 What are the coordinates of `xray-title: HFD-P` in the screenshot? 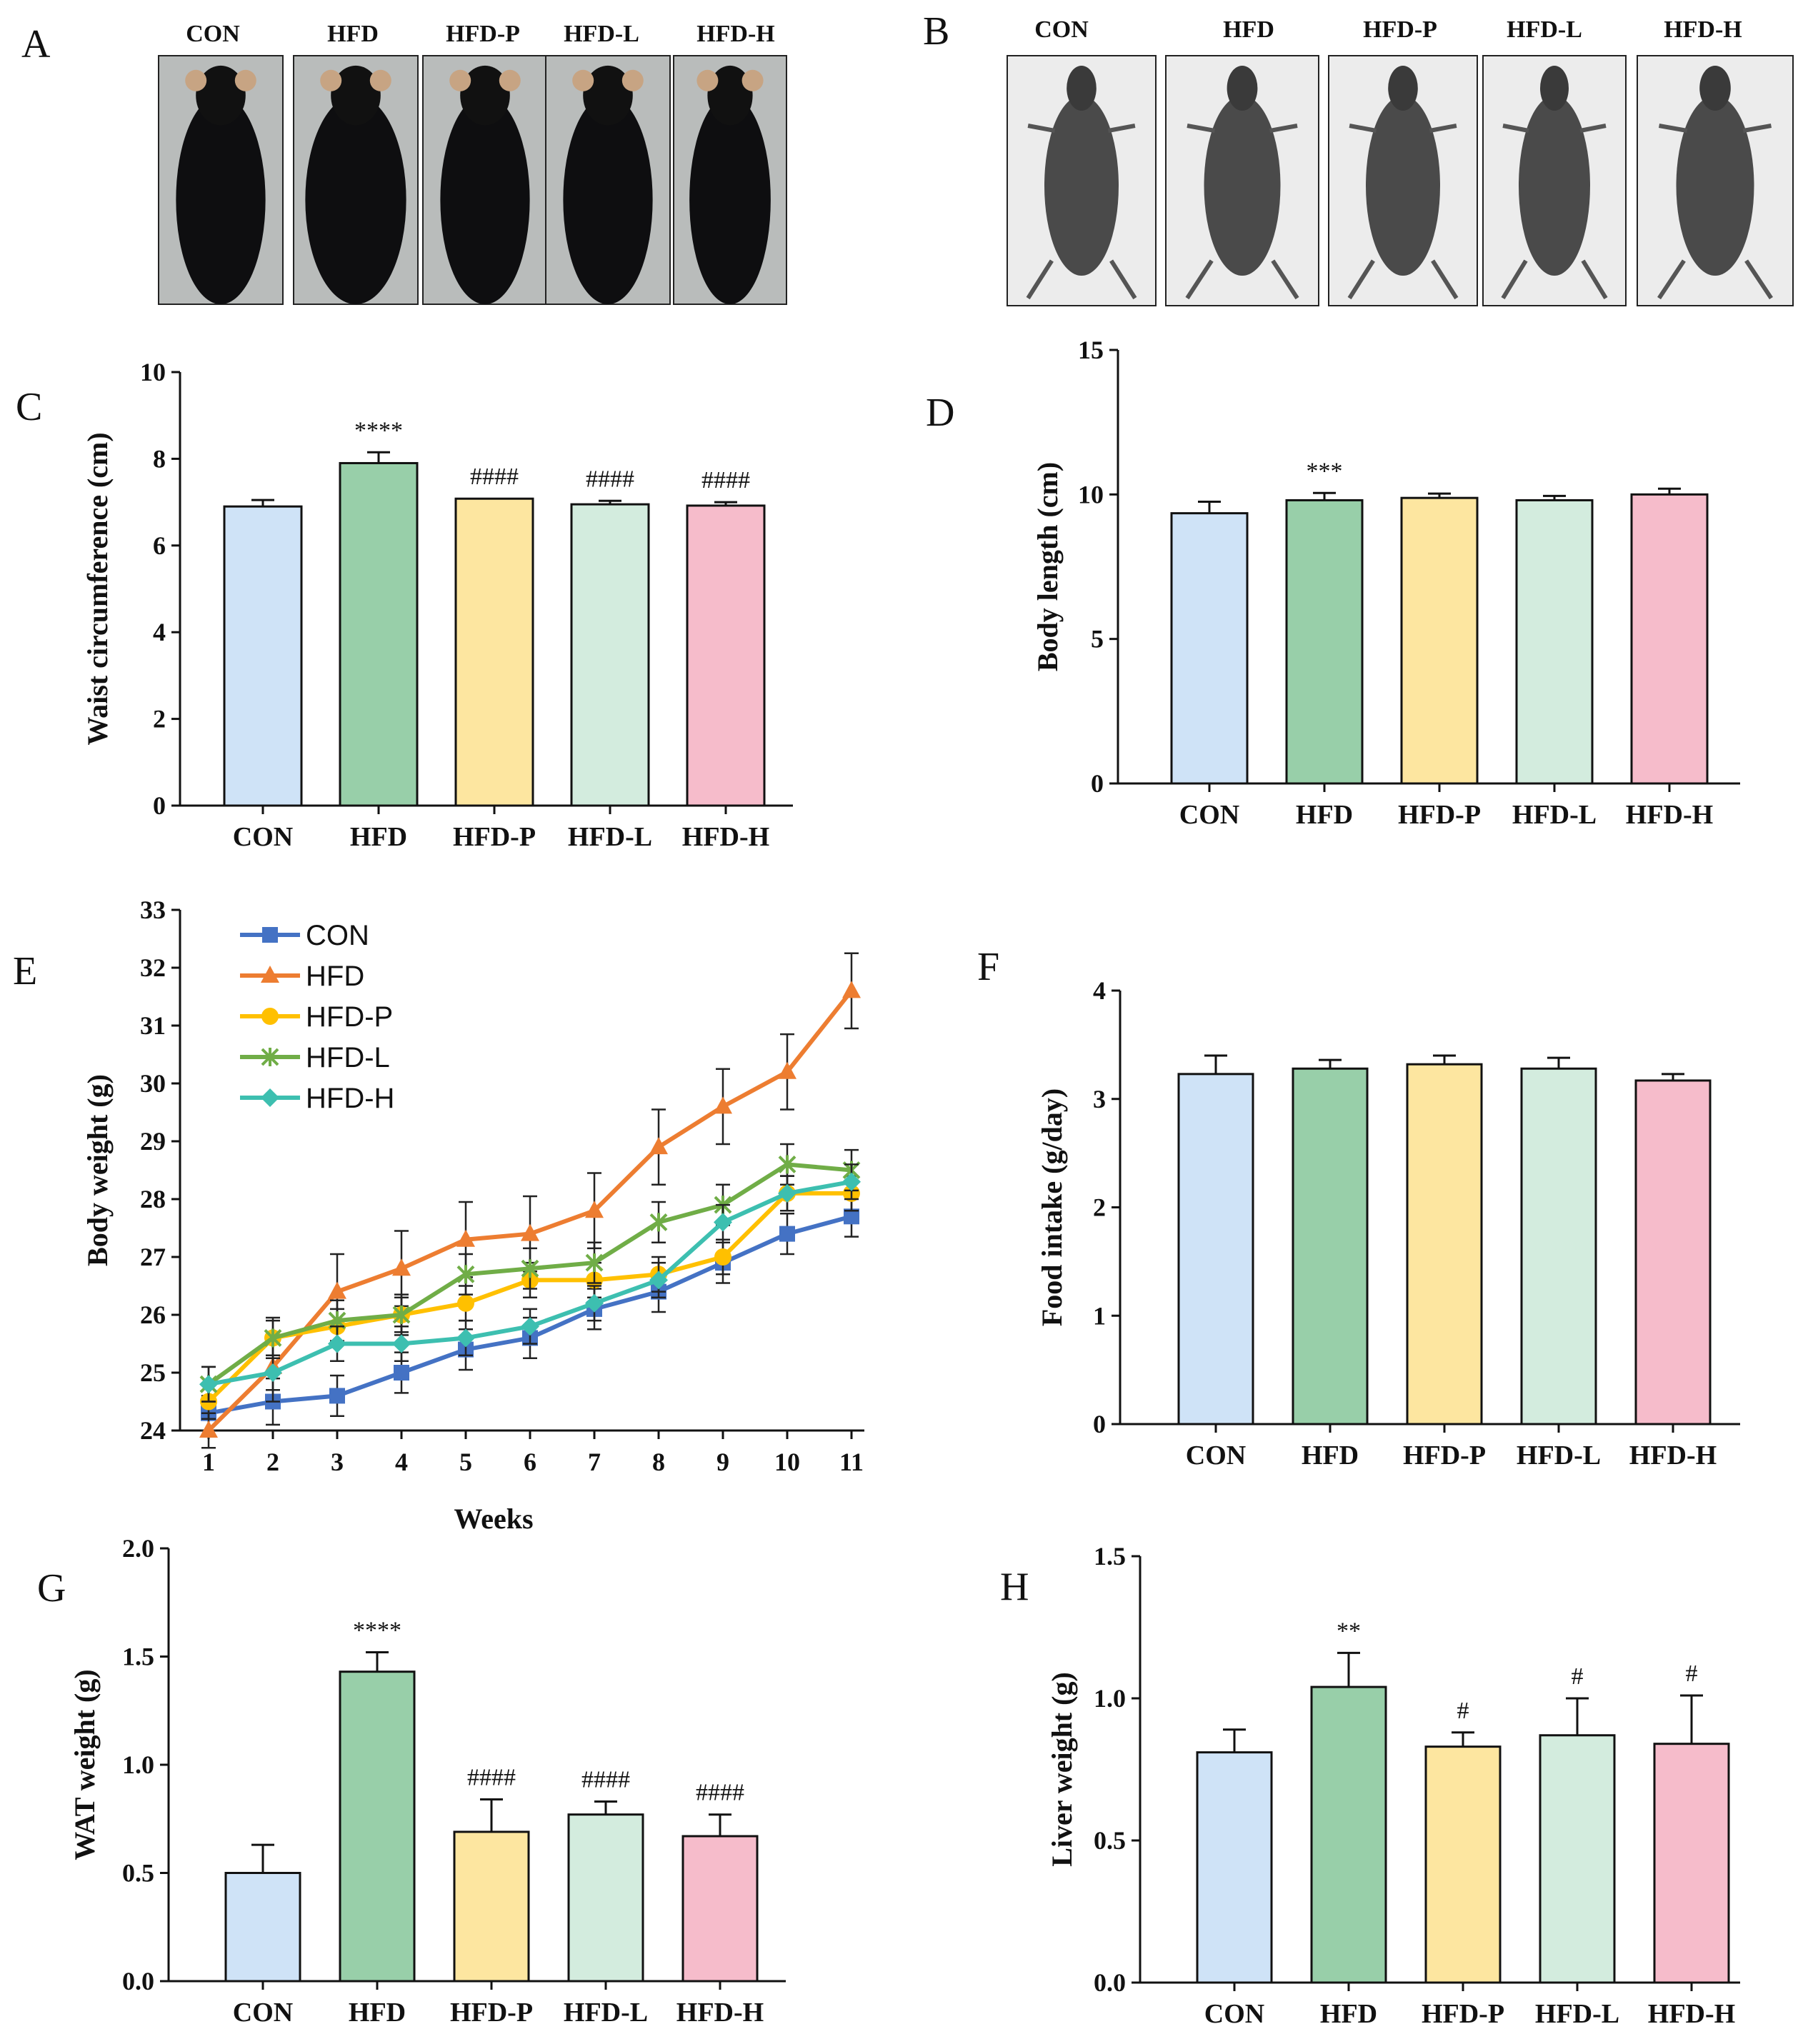 It's located at (1400, 29).